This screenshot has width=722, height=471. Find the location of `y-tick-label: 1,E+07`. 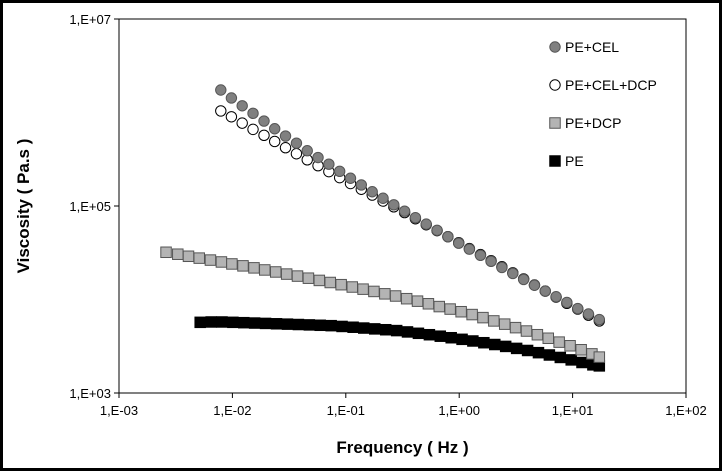

y-tick-label: 1,E+07 is located at coordinates (90, 19).